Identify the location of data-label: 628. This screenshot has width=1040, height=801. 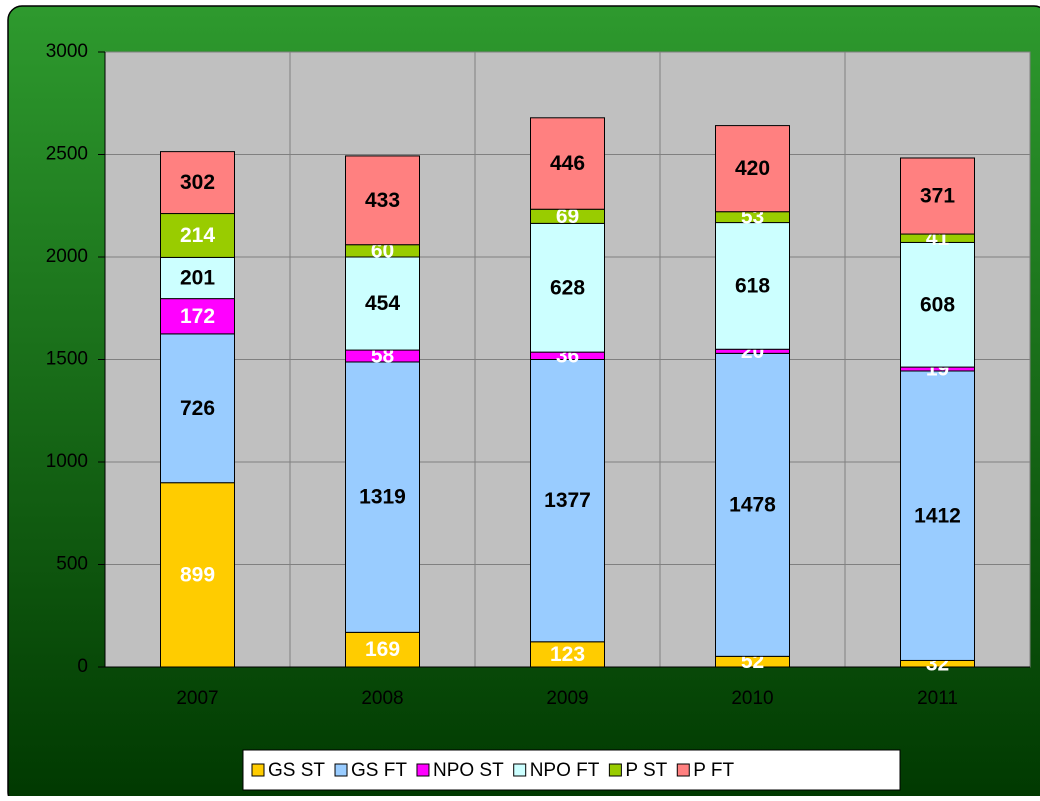
(567, 287).